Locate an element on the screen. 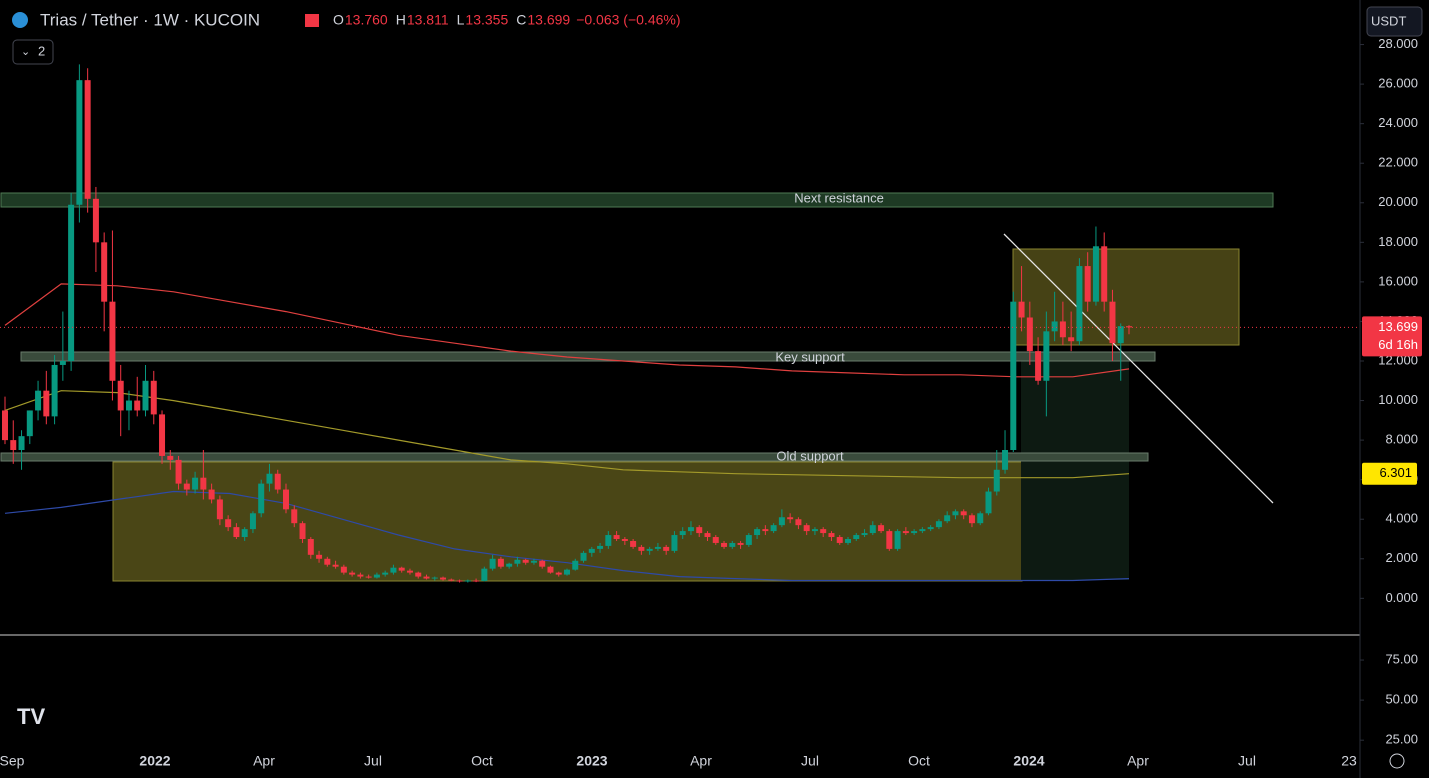  x-tick-label: 2022 is located at coordinates (154, 761).